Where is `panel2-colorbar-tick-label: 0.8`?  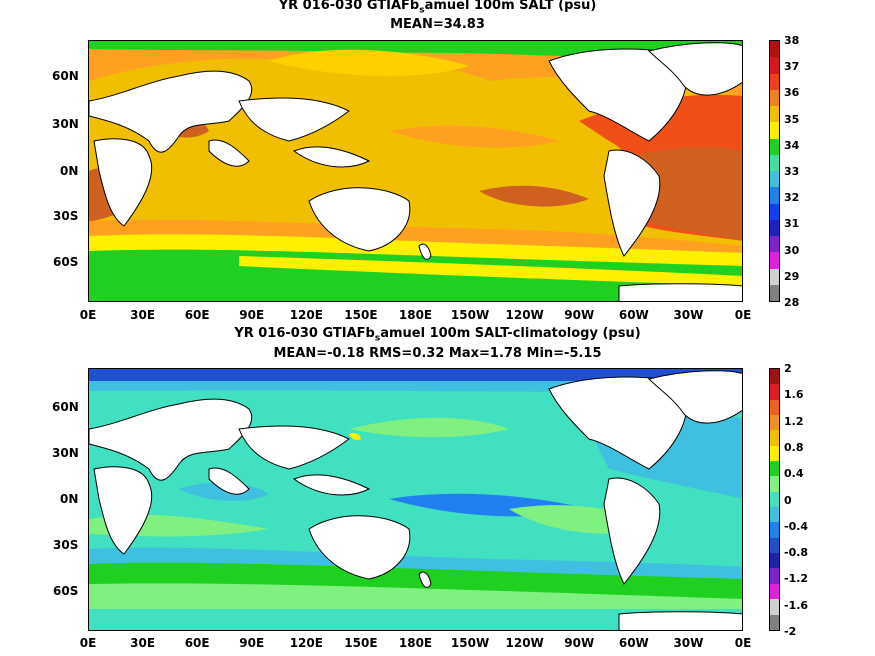
panel2-colorbar-tick-label: 0.8 is located at coordinates (794, 447).